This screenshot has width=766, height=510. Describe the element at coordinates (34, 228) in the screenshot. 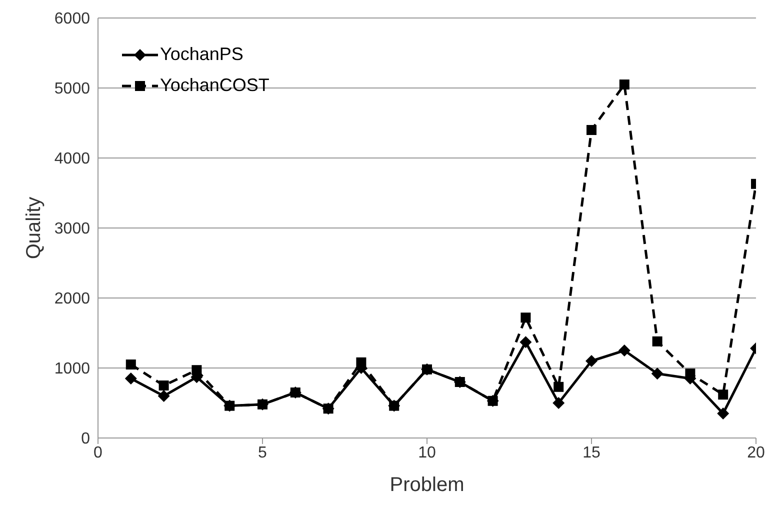

I see `y-axis-title: Quality` at that location.